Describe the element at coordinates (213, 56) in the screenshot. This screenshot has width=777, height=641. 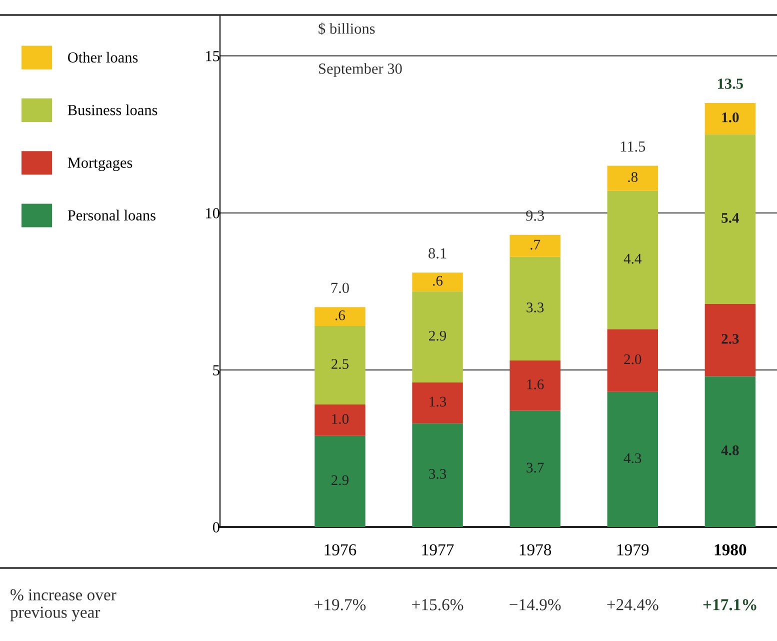
I see `y-tick-label: 15` at that location.